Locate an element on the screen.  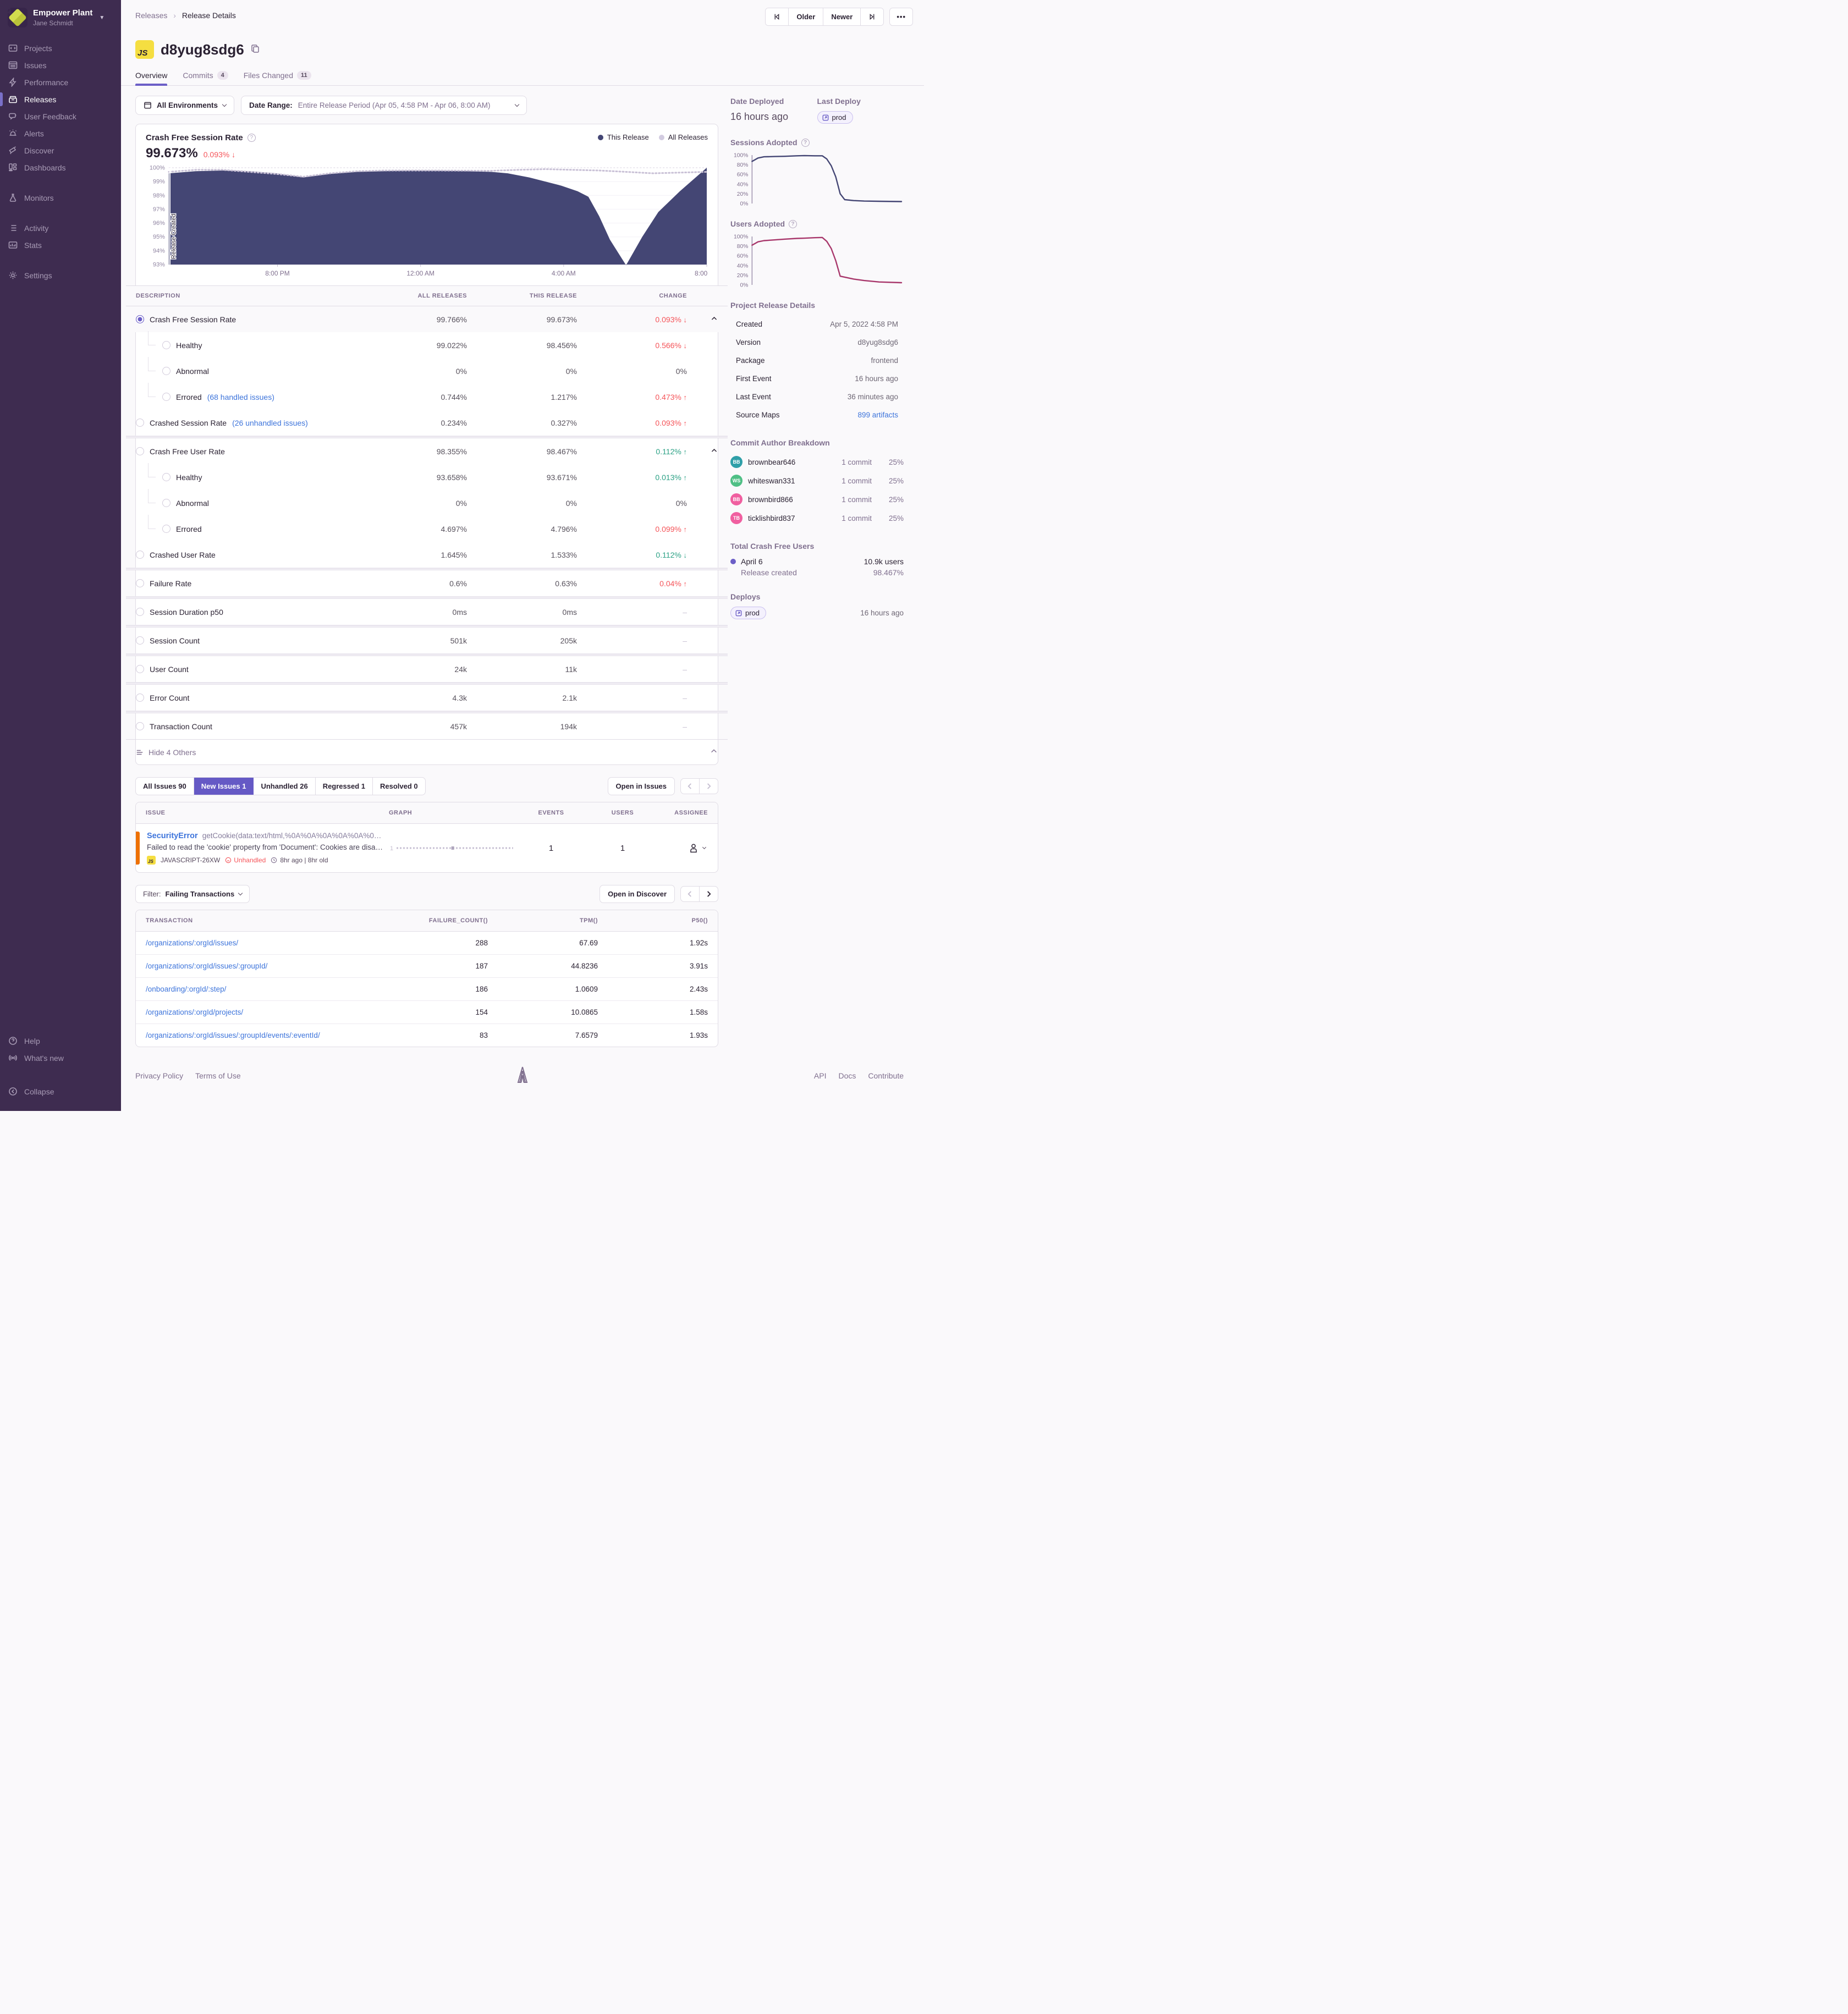
sidebar-item-projects: Projects is located at coordinates (61, 48).